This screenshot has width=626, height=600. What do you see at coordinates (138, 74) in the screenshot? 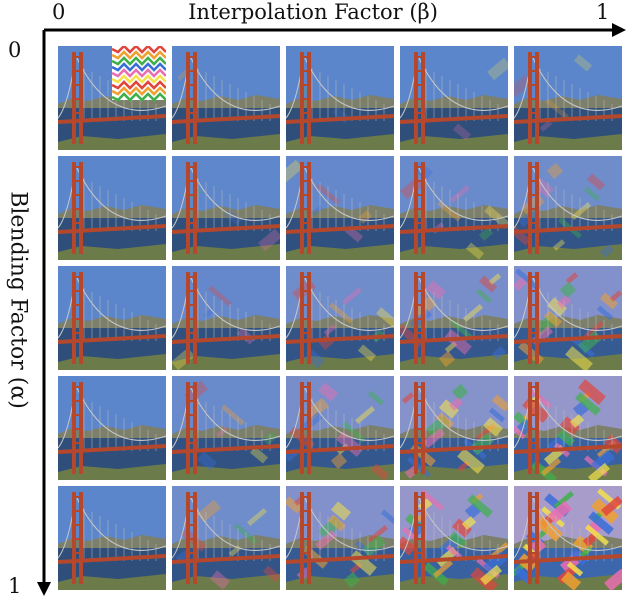
I see `style-swatch` at bounding box center [138, 74].